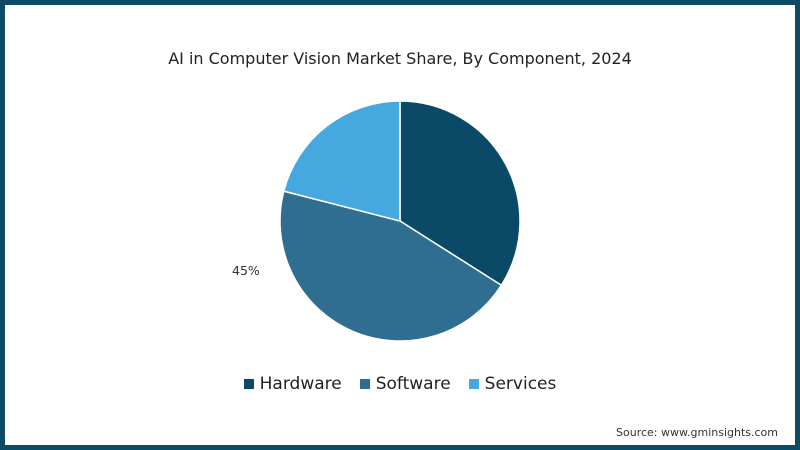 The width and height of the screenshot is (800, 450). Describe the element at coordinates (246, 270) in the screenshot. I see `software-data-label: 45%` at that location.